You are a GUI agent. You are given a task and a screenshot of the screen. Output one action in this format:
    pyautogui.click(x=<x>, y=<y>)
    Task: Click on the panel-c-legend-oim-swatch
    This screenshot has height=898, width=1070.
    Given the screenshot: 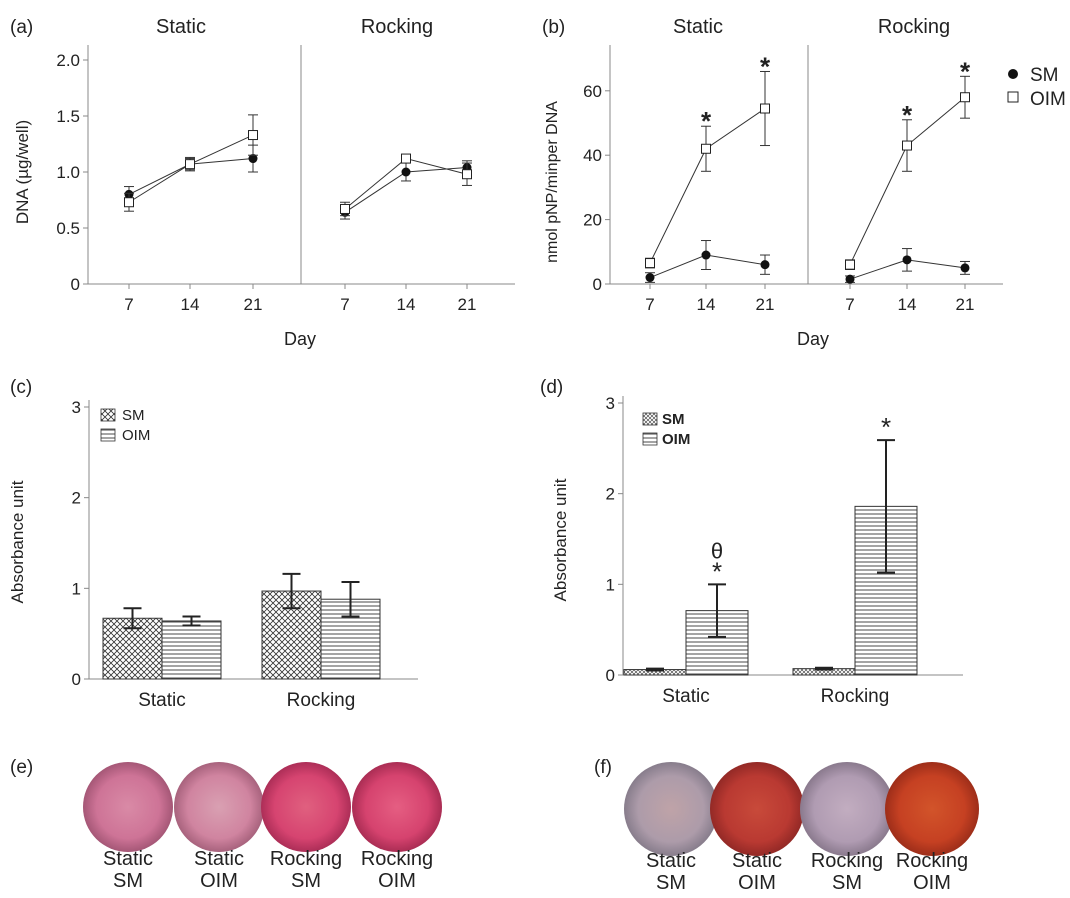 What is the action you would take?
    pyautogui.click(x=108, y=435)
    